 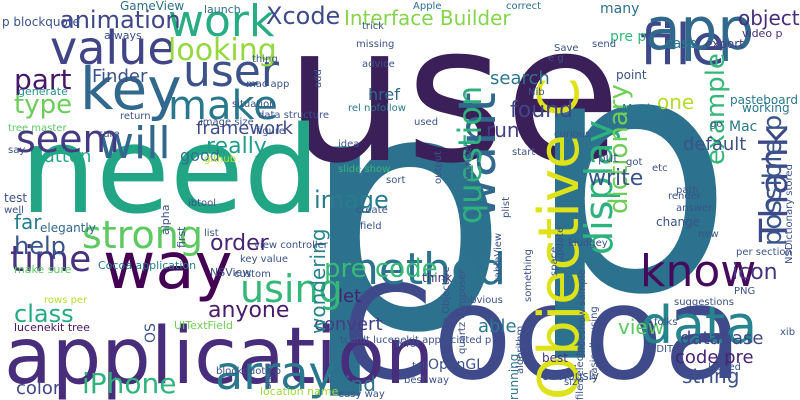 What do you see at coordinates (254, 104) in the screenshot?
I see `word: situation` at bounding box center [254, 104].